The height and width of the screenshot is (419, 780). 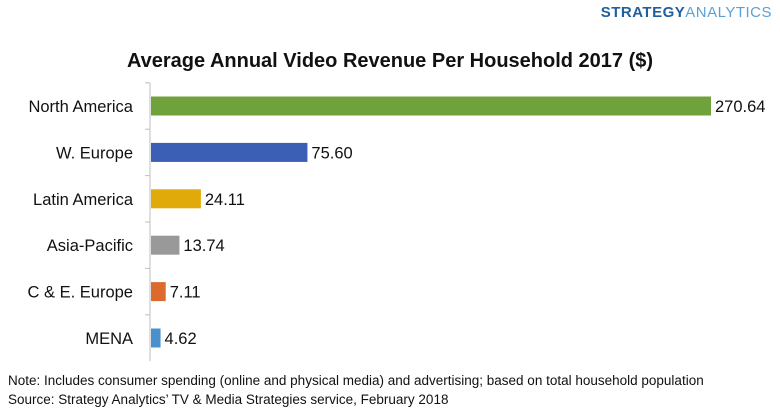 What do you see at coordinates (728, 12) in the screenshot?
I see `brand-logo-part2: ANALYTICS` at bounding box center [728, 12].